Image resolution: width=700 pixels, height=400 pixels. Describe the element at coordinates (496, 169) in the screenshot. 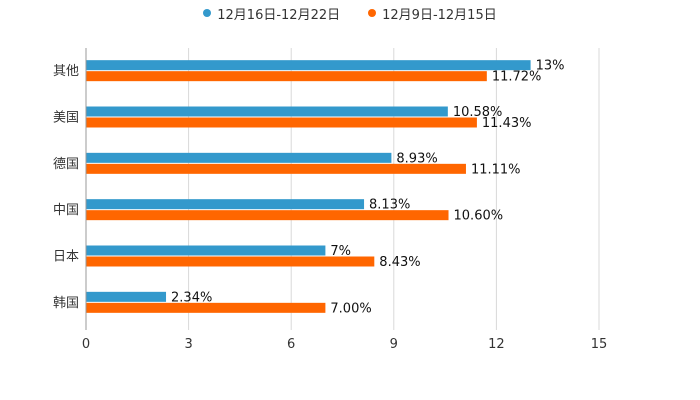

I see `data-label-s2-2: 11.11%` at that location.